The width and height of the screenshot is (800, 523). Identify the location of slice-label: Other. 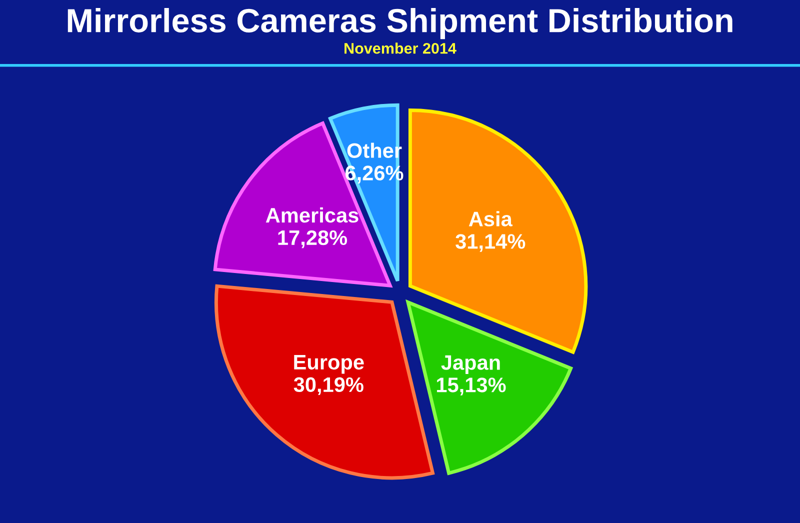
(374, 150).